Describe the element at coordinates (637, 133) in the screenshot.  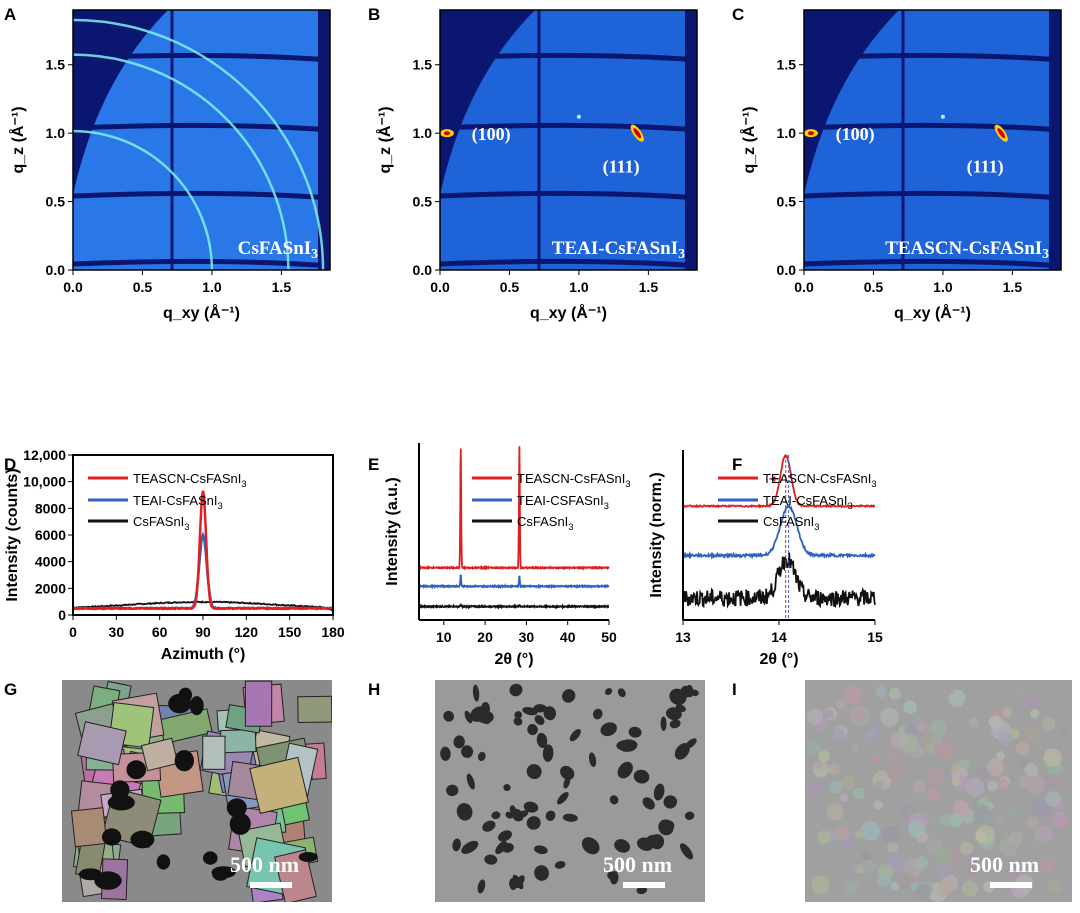
I see `bragg-spot-111-core` at that location.